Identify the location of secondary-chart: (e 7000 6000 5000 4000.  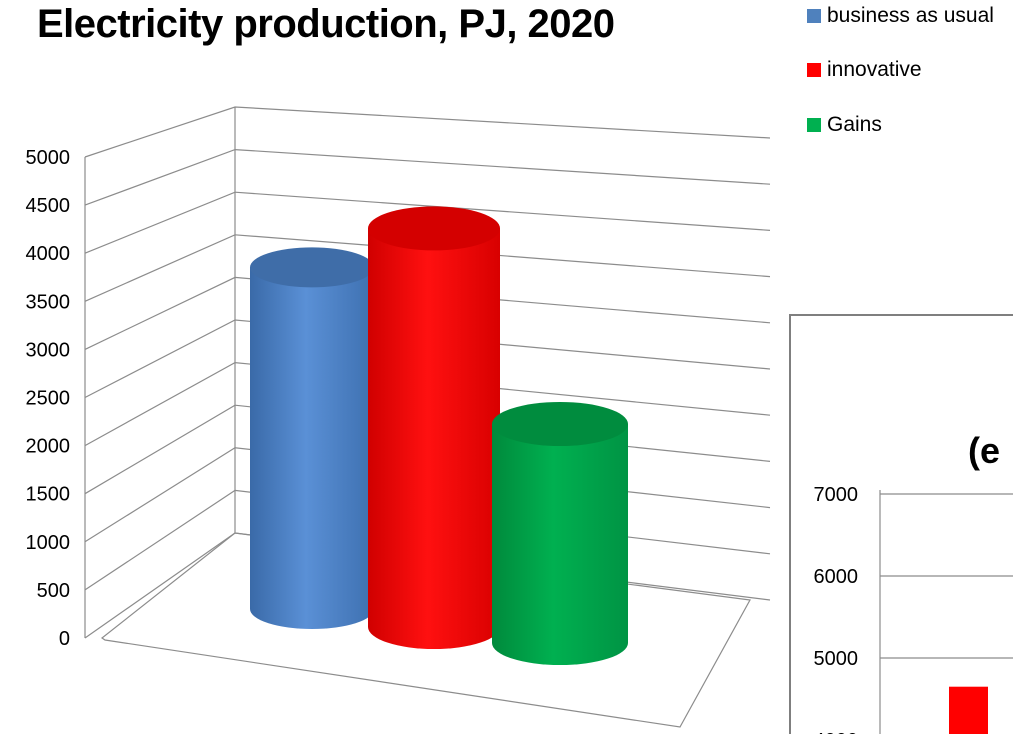
(901, 524).